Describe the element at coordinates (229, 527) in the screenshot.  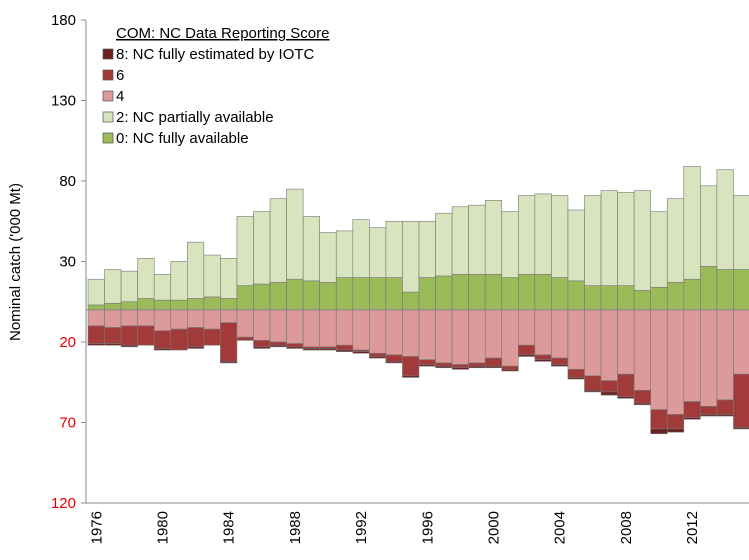
I see `x-tick-label: 1984` at that location.